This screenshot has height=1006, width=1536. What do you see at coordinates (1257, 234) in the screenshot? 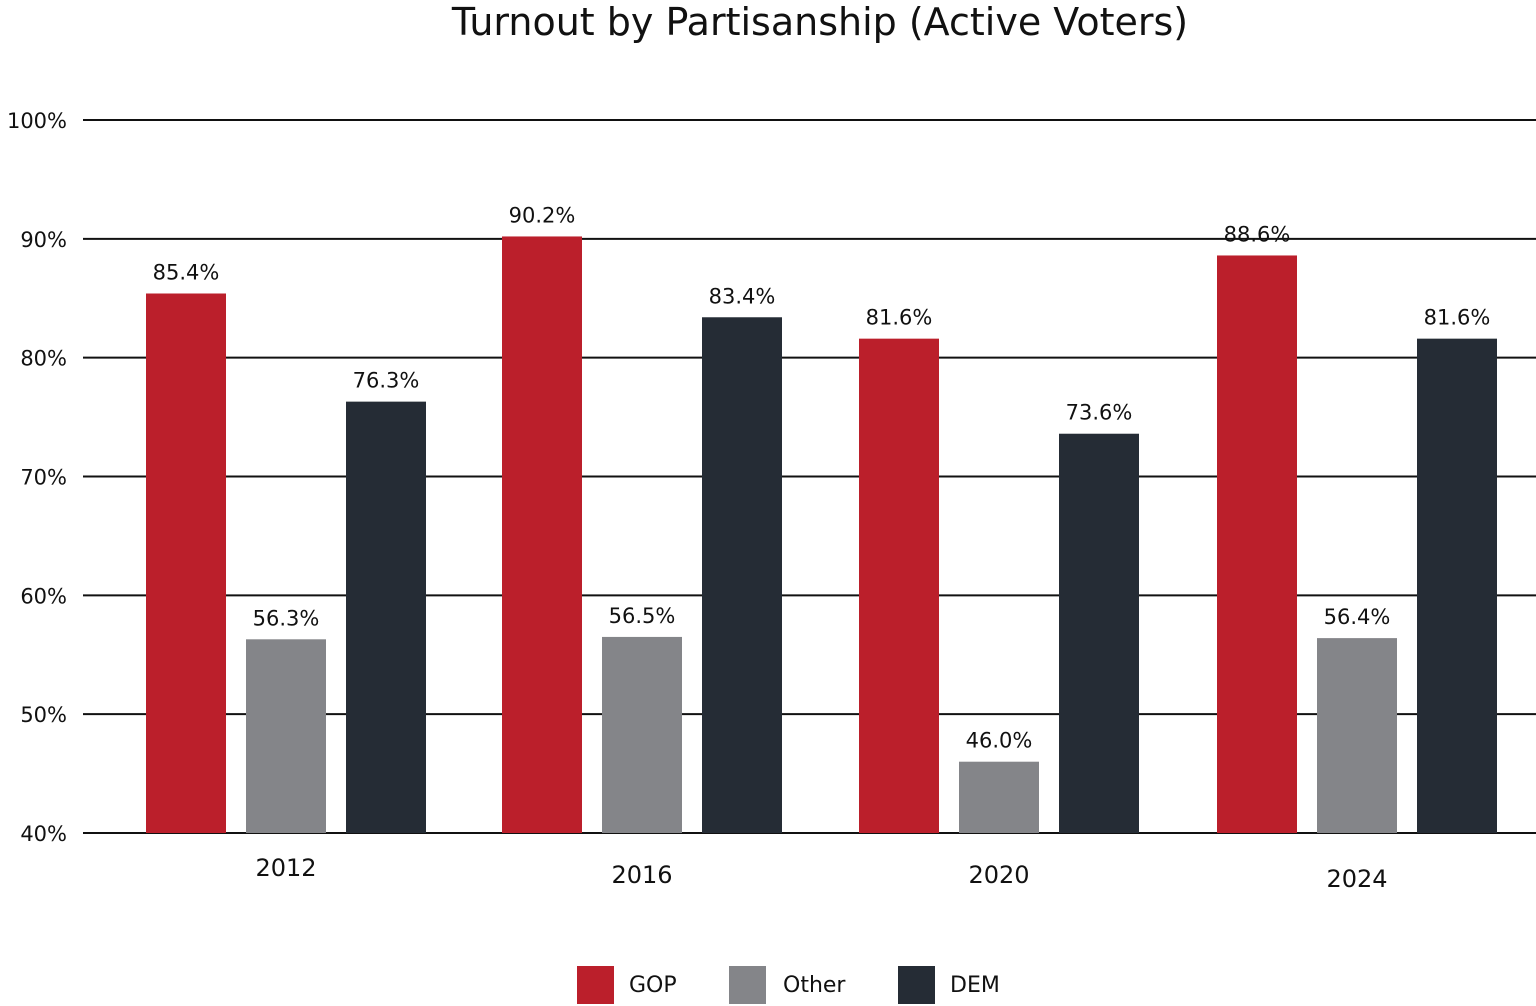
I see `data-label: 88.6%` at bounding box center [1257, 234].